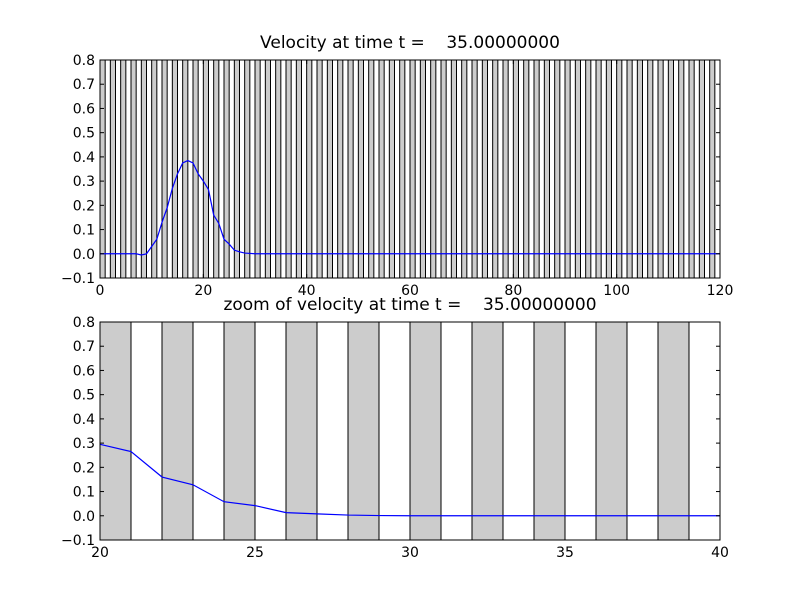 This screenshot has height=600, width=800. I want to click on zoom-y-tick-label: 0.5, so click(84, 396).